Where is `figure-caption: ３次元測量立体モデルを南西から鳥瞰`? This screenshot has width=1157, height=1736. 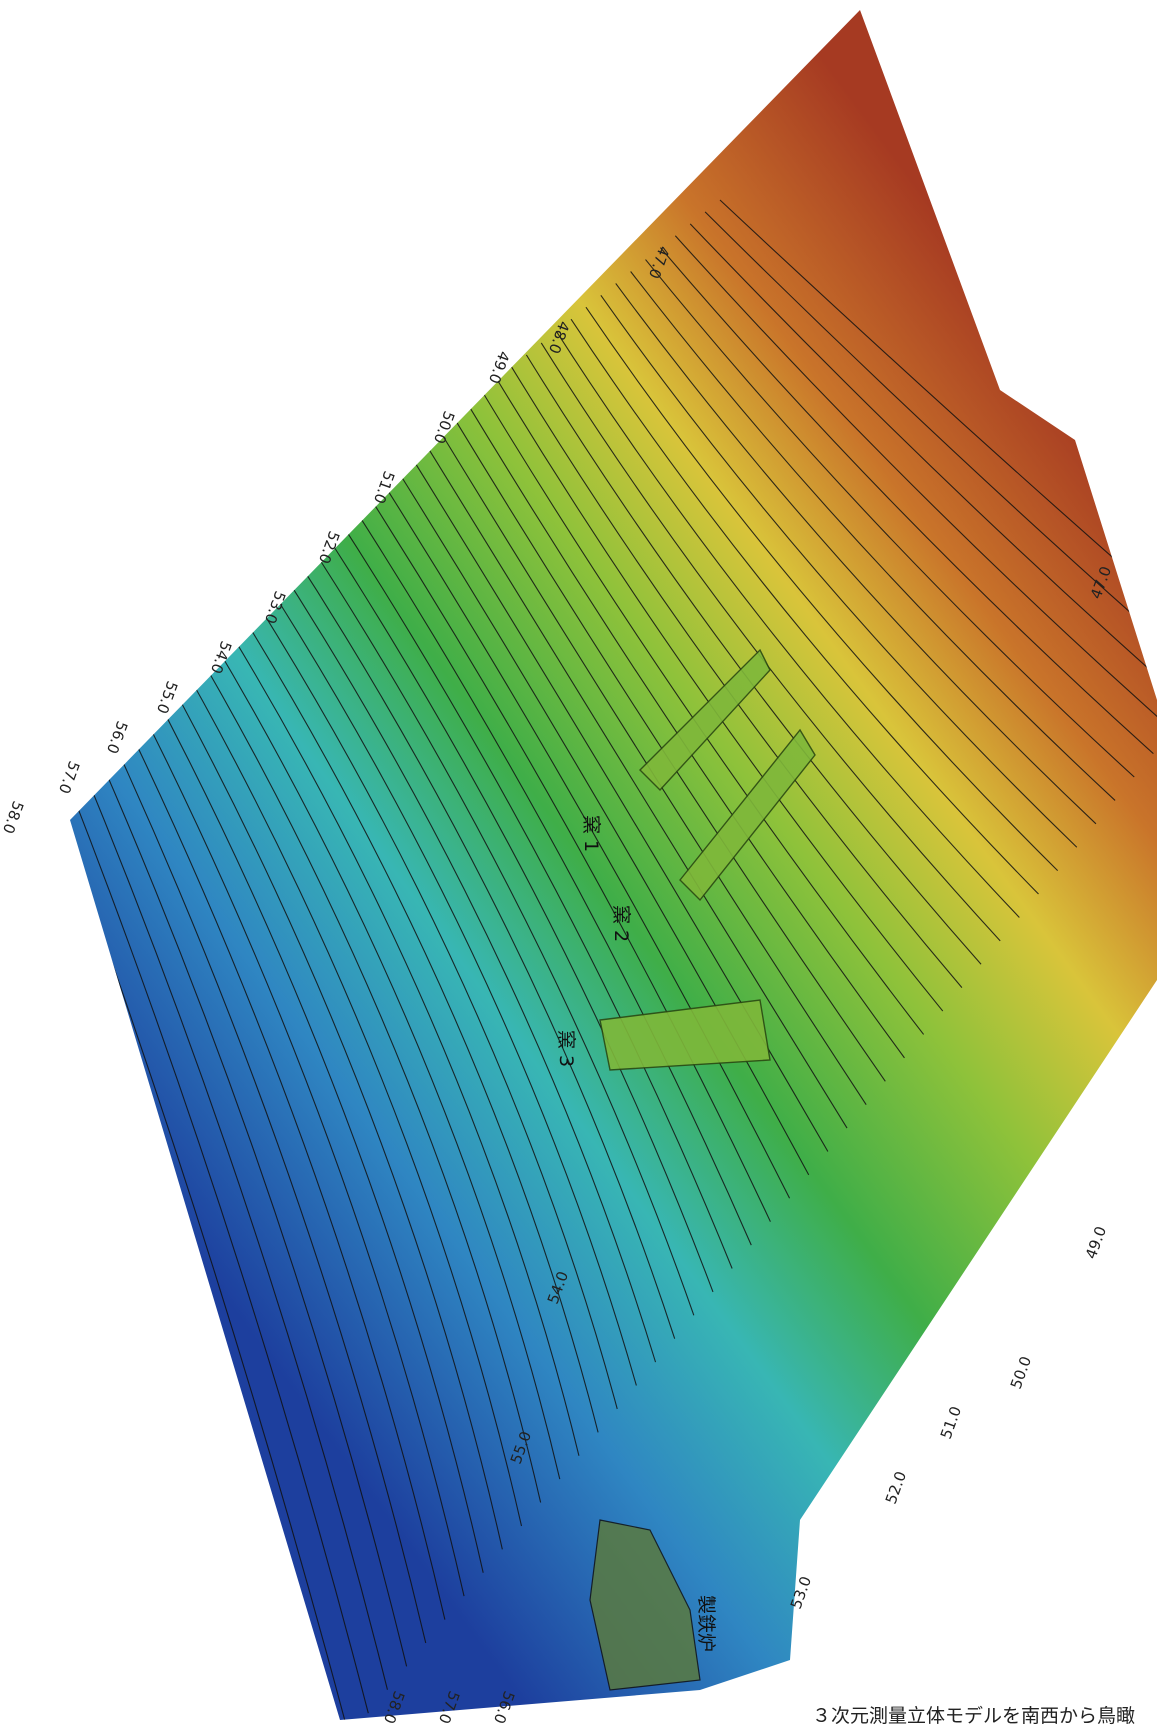
figure-caption: ３次元測量立体モデルを南西から鳥瞰 is located at coordinates (973, 1716).